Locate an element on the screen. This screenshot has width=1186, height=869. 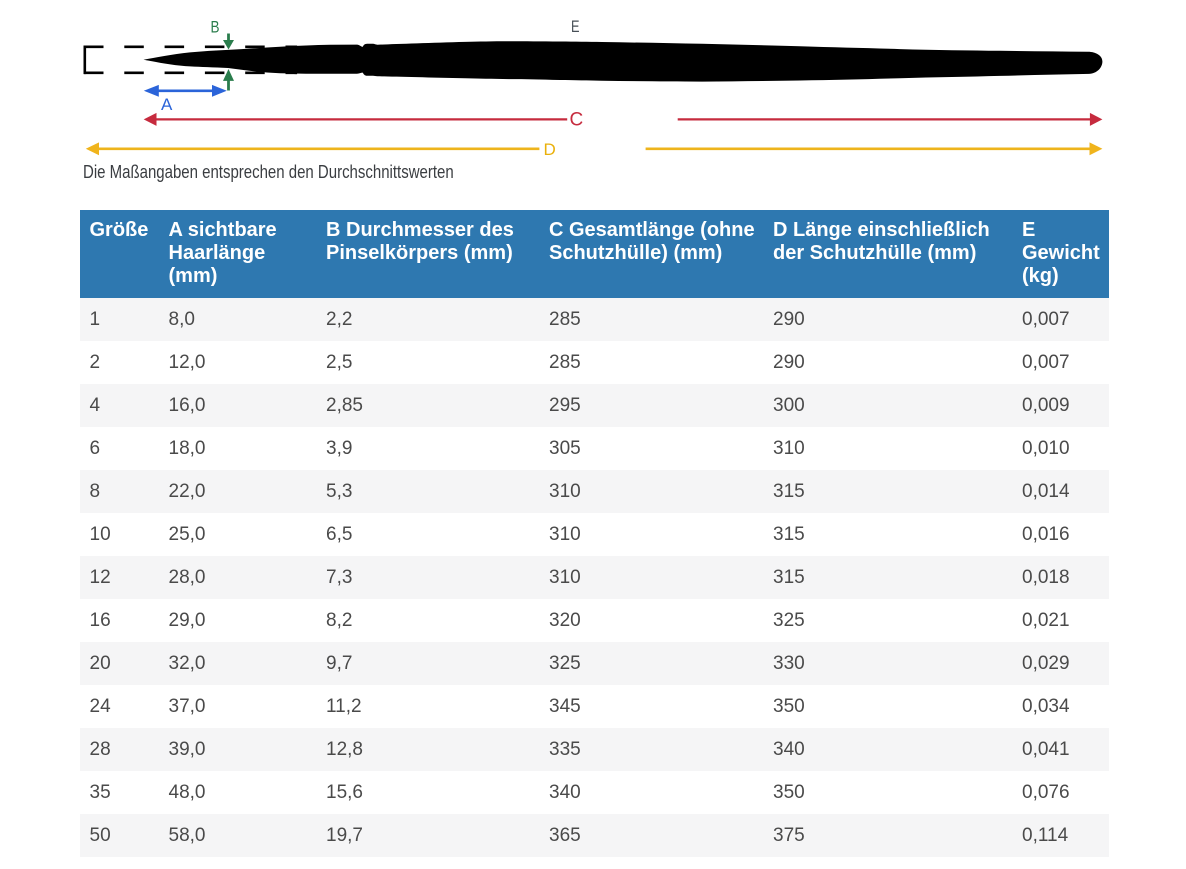
svg-text: B is located at coordinates (215, 27).